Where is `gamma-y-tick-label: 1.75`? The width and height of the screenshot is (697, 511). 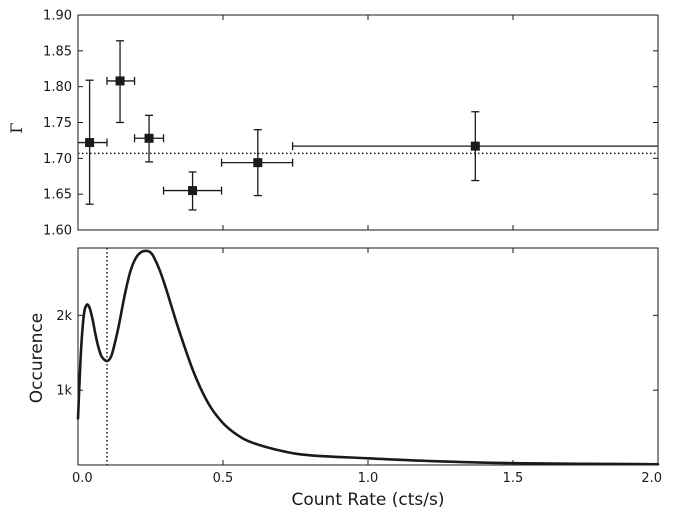 gamma-y-tick-label: 1.75 is located at coordinates (57, 123).